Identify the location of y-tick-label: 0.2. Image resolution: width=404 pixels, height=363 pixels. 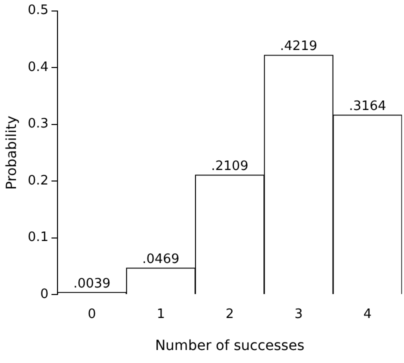
(38, 180).